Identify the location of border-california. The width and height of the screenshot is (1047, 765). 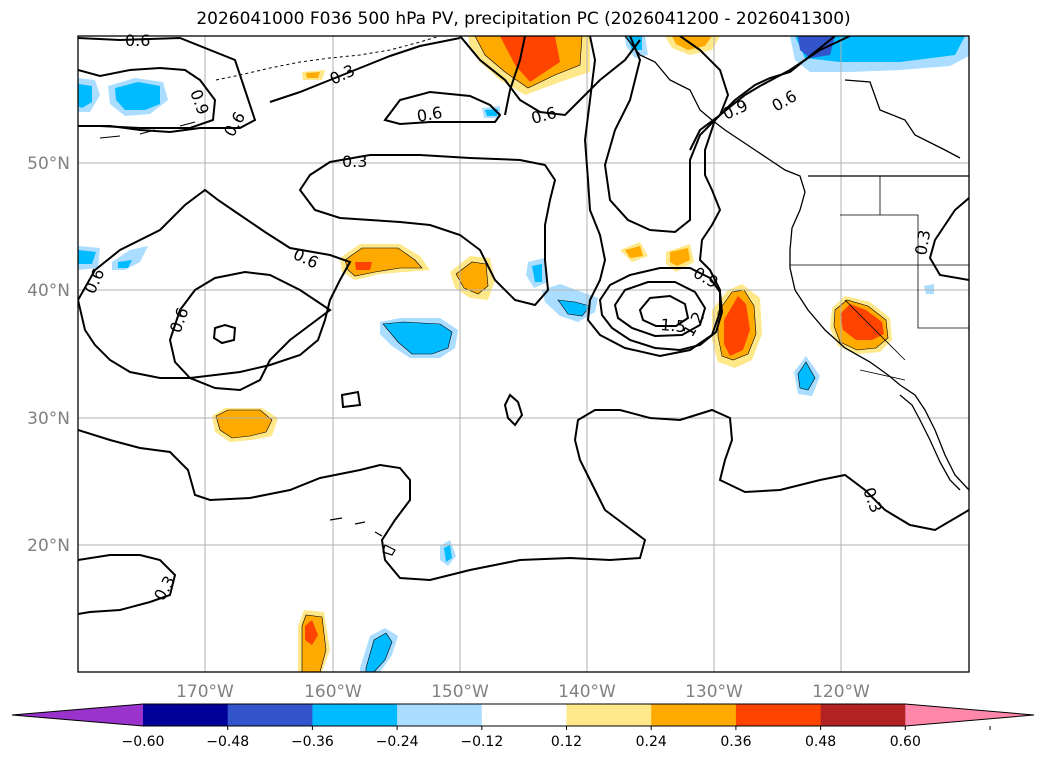
(875, 340).